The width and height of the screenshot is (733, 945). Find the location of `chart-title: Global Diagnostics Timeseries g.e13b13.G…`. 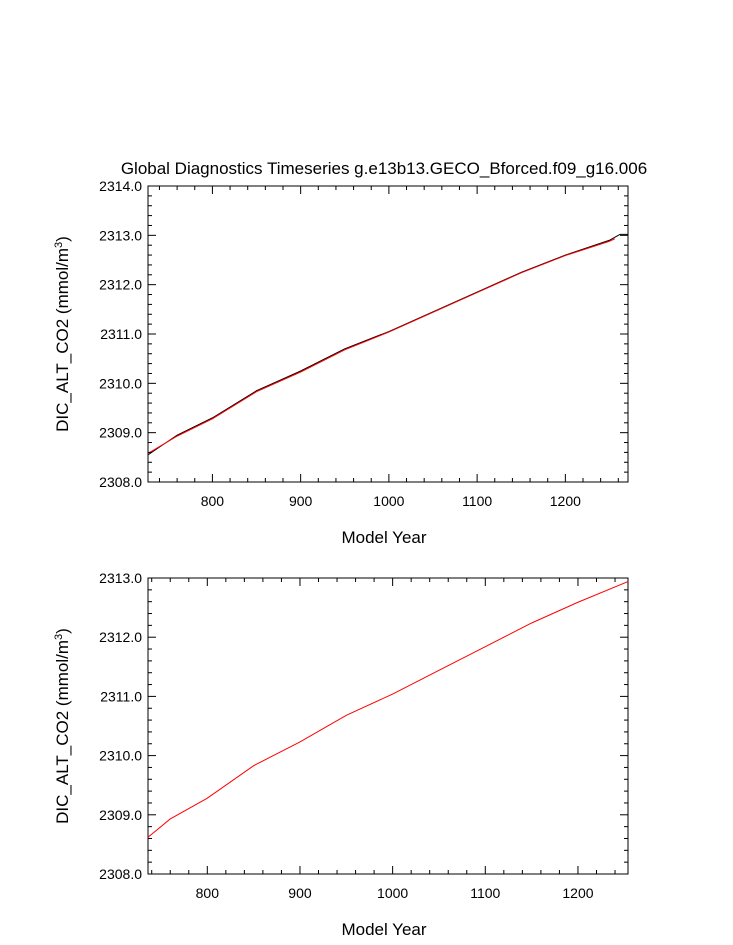

chart-title: Global Diagnostics Timeseries g.e13b13.G… is located at coordinates (384, 168).